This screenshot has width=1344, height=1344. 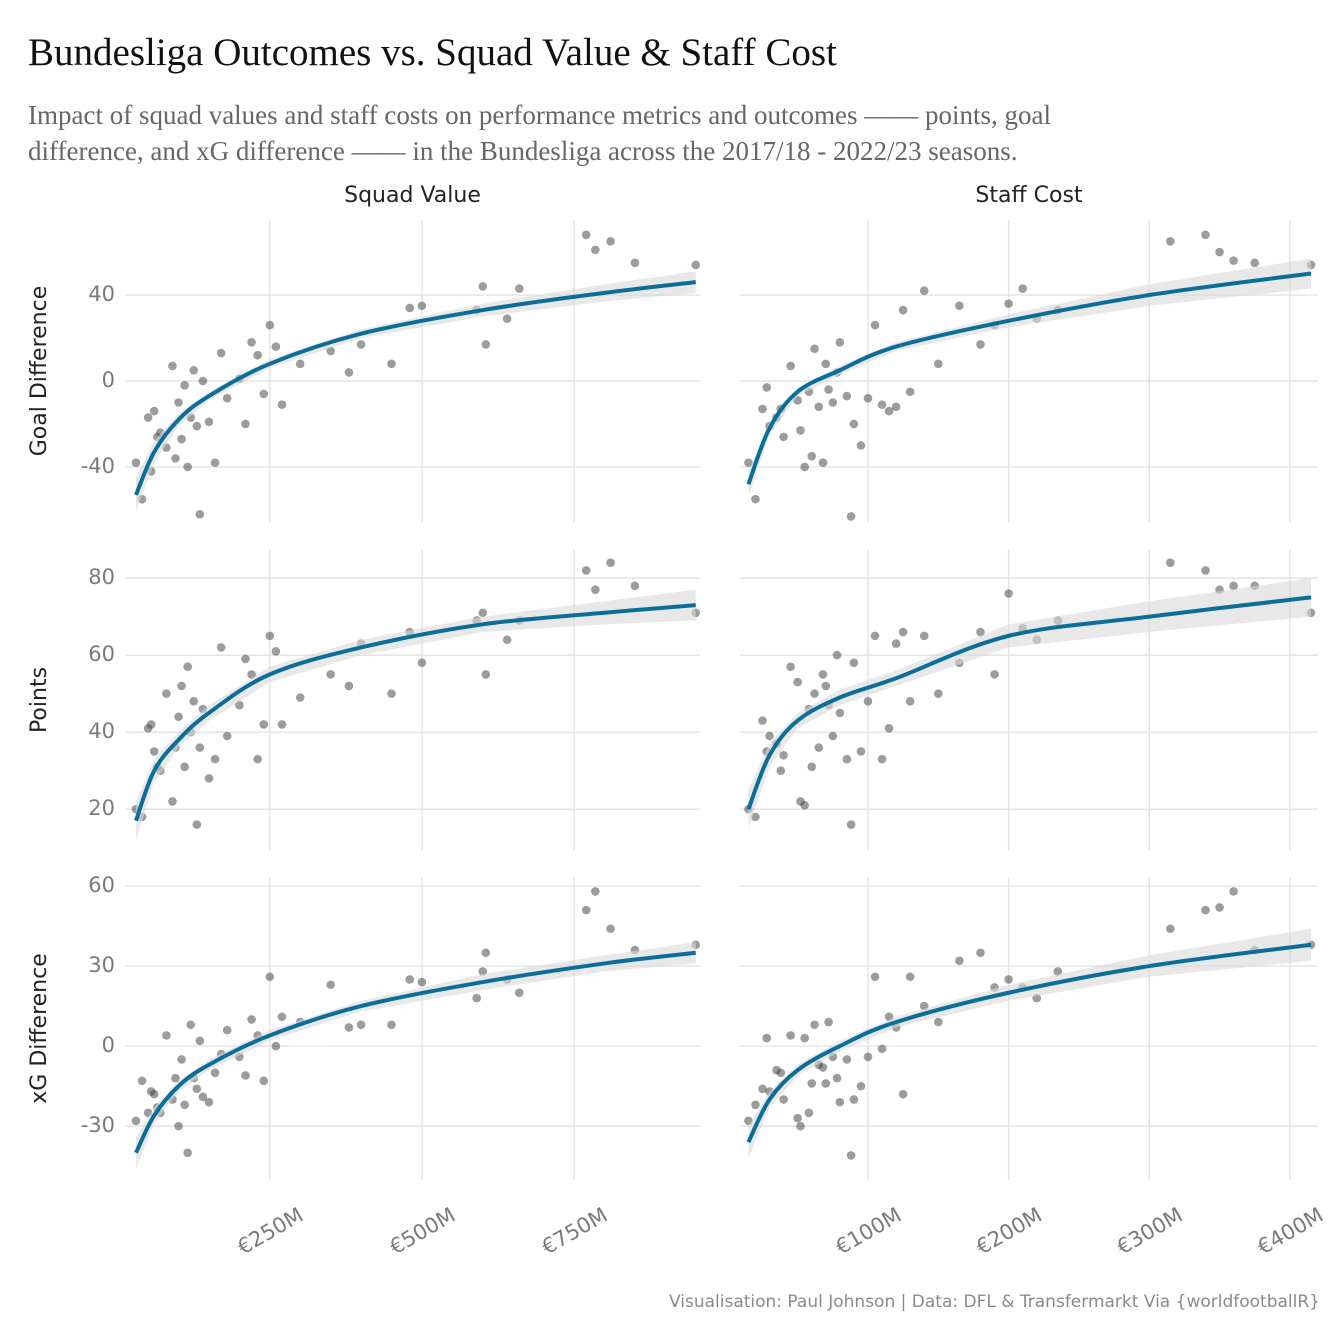 What do you see at coordinates (869, 1231) in the screenshot?
I see `x-tick-label: €100M` at bounding box center [869, 1231].